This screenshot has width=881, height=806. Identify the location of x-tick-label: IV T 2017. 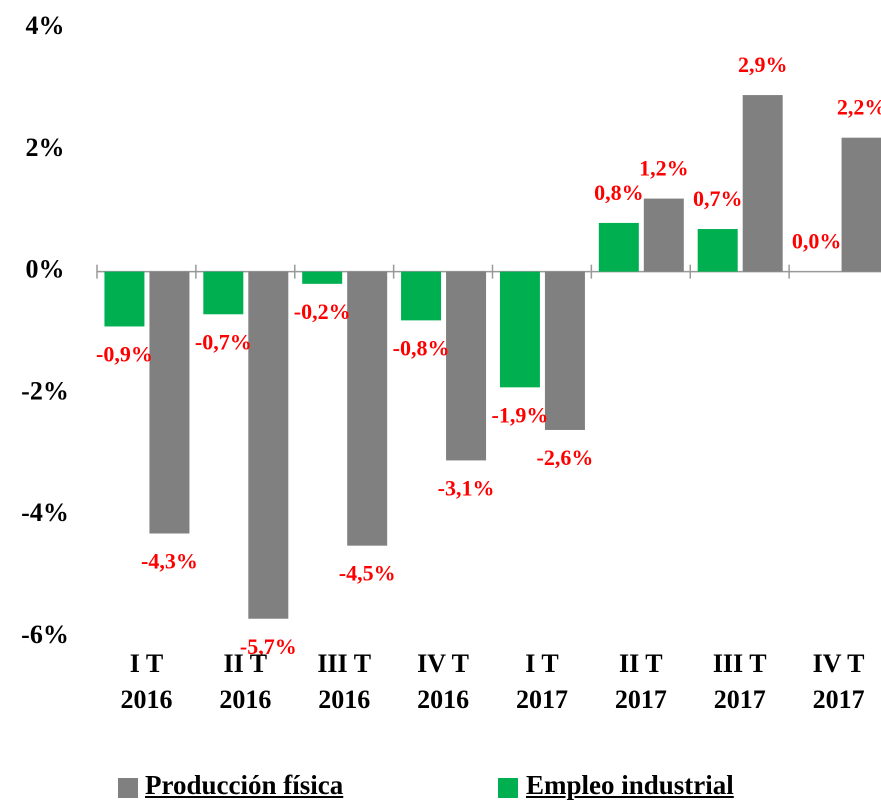
(838, 681).